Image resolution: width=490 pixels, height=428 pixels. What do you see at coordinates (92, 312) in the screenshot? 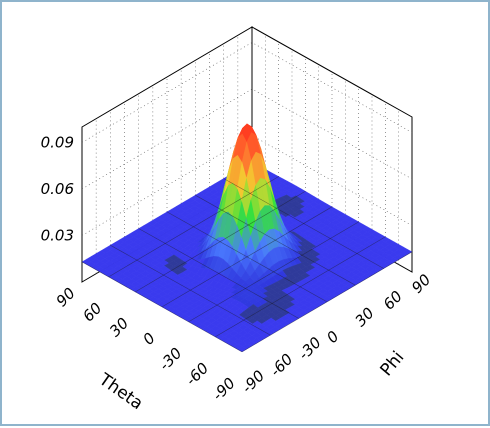
I see `x-tick-label: 60` at bounding box center [92, 312].